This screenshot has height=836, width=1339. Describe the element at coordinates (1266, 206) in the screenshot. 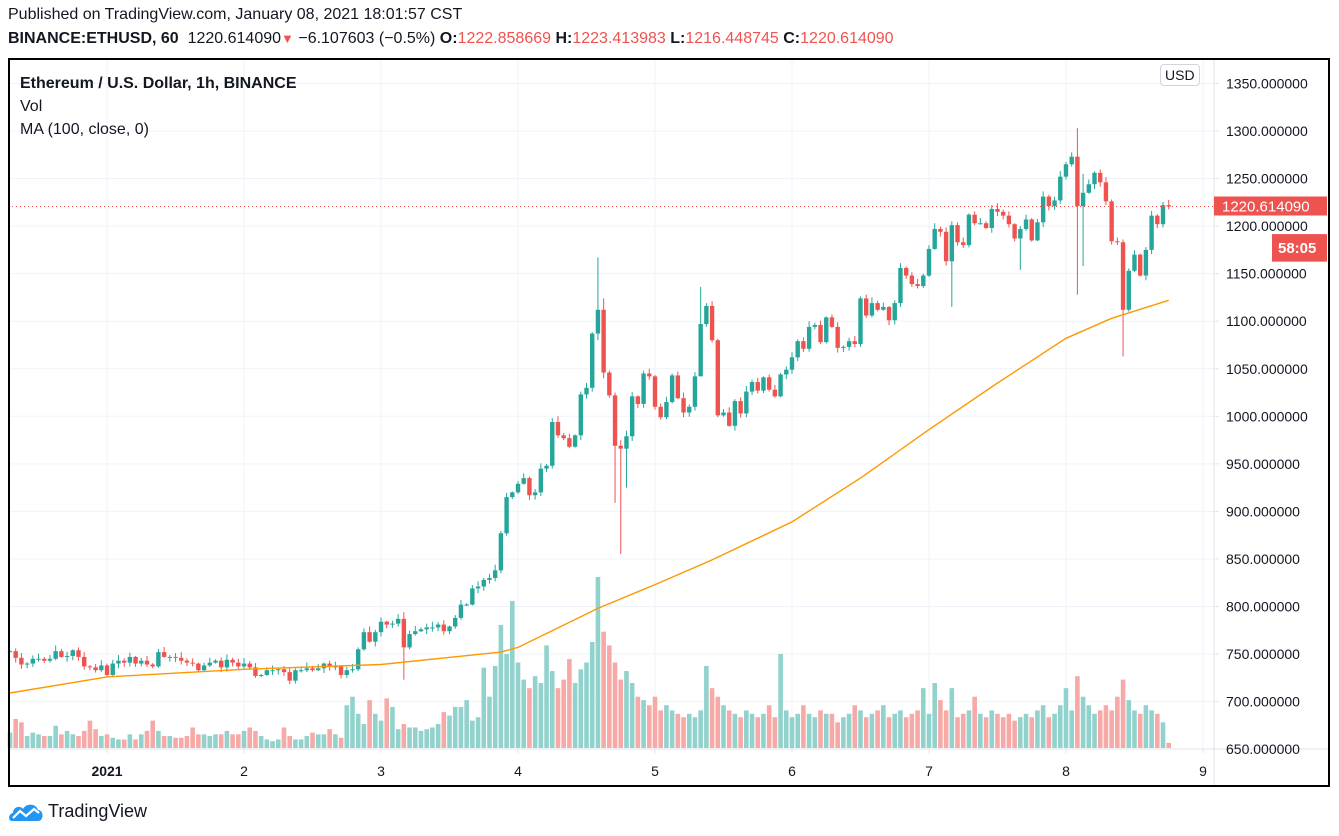

I see `current-price-label: 1220.614090` at that location.